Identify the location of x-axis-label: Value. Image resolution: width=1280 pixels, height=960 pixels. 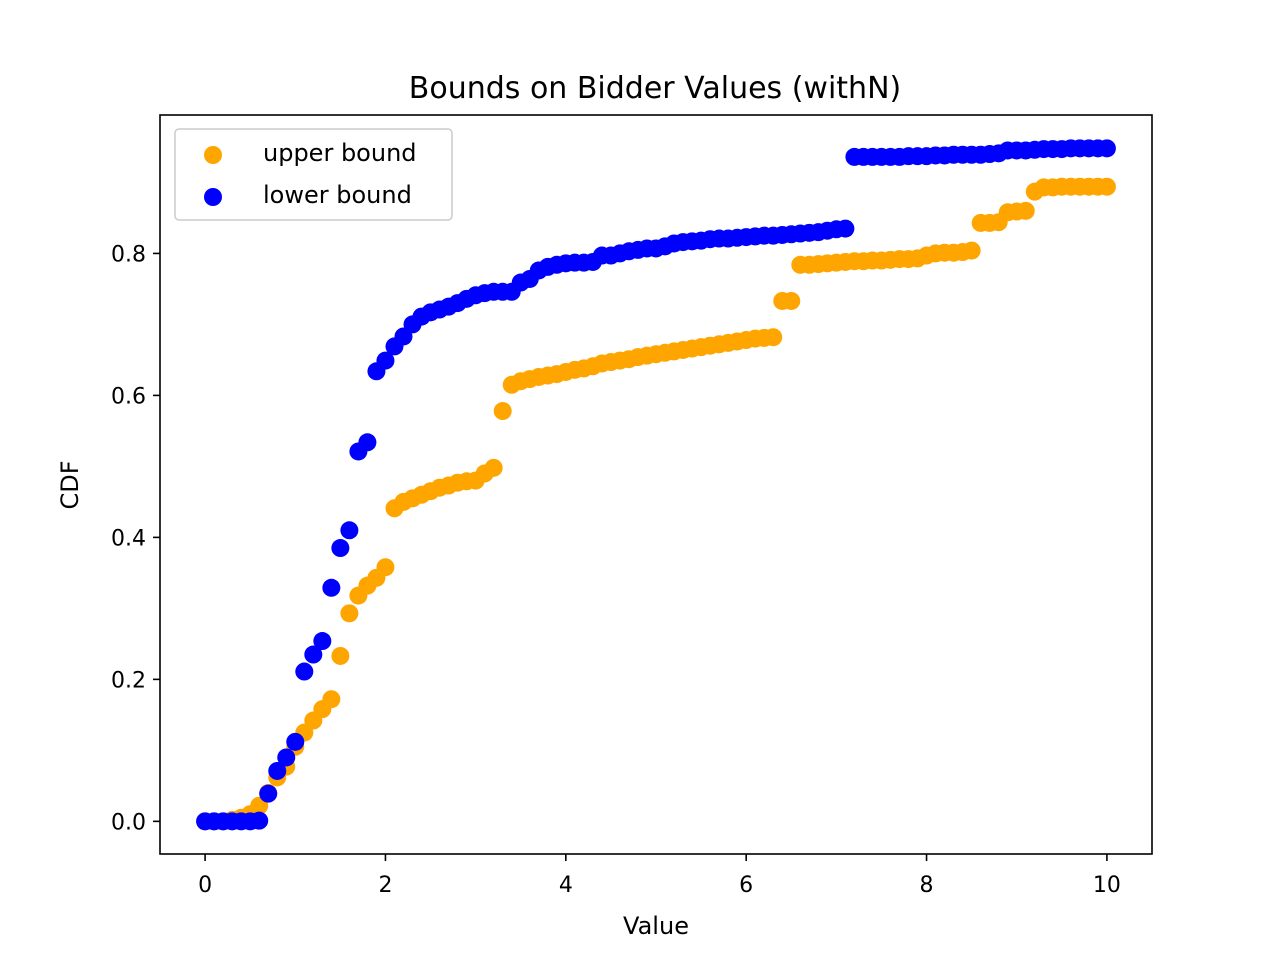
(656, 926).